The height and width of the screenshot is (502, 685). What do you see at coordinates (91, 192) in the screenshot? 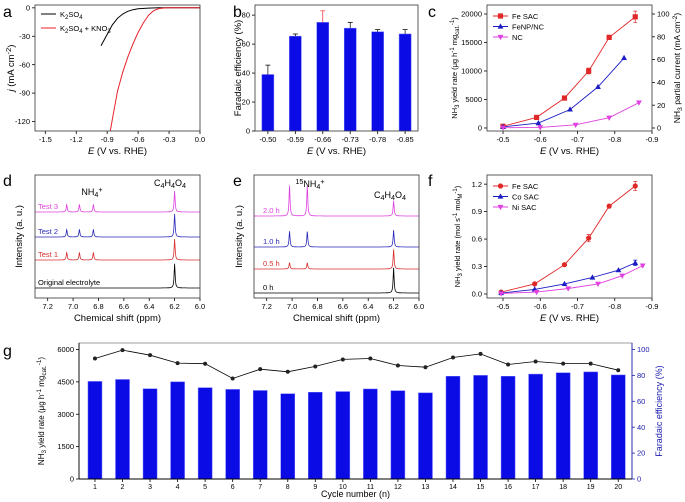
I see `peak-annotation: NH4+` at bounding box center [91, 192].